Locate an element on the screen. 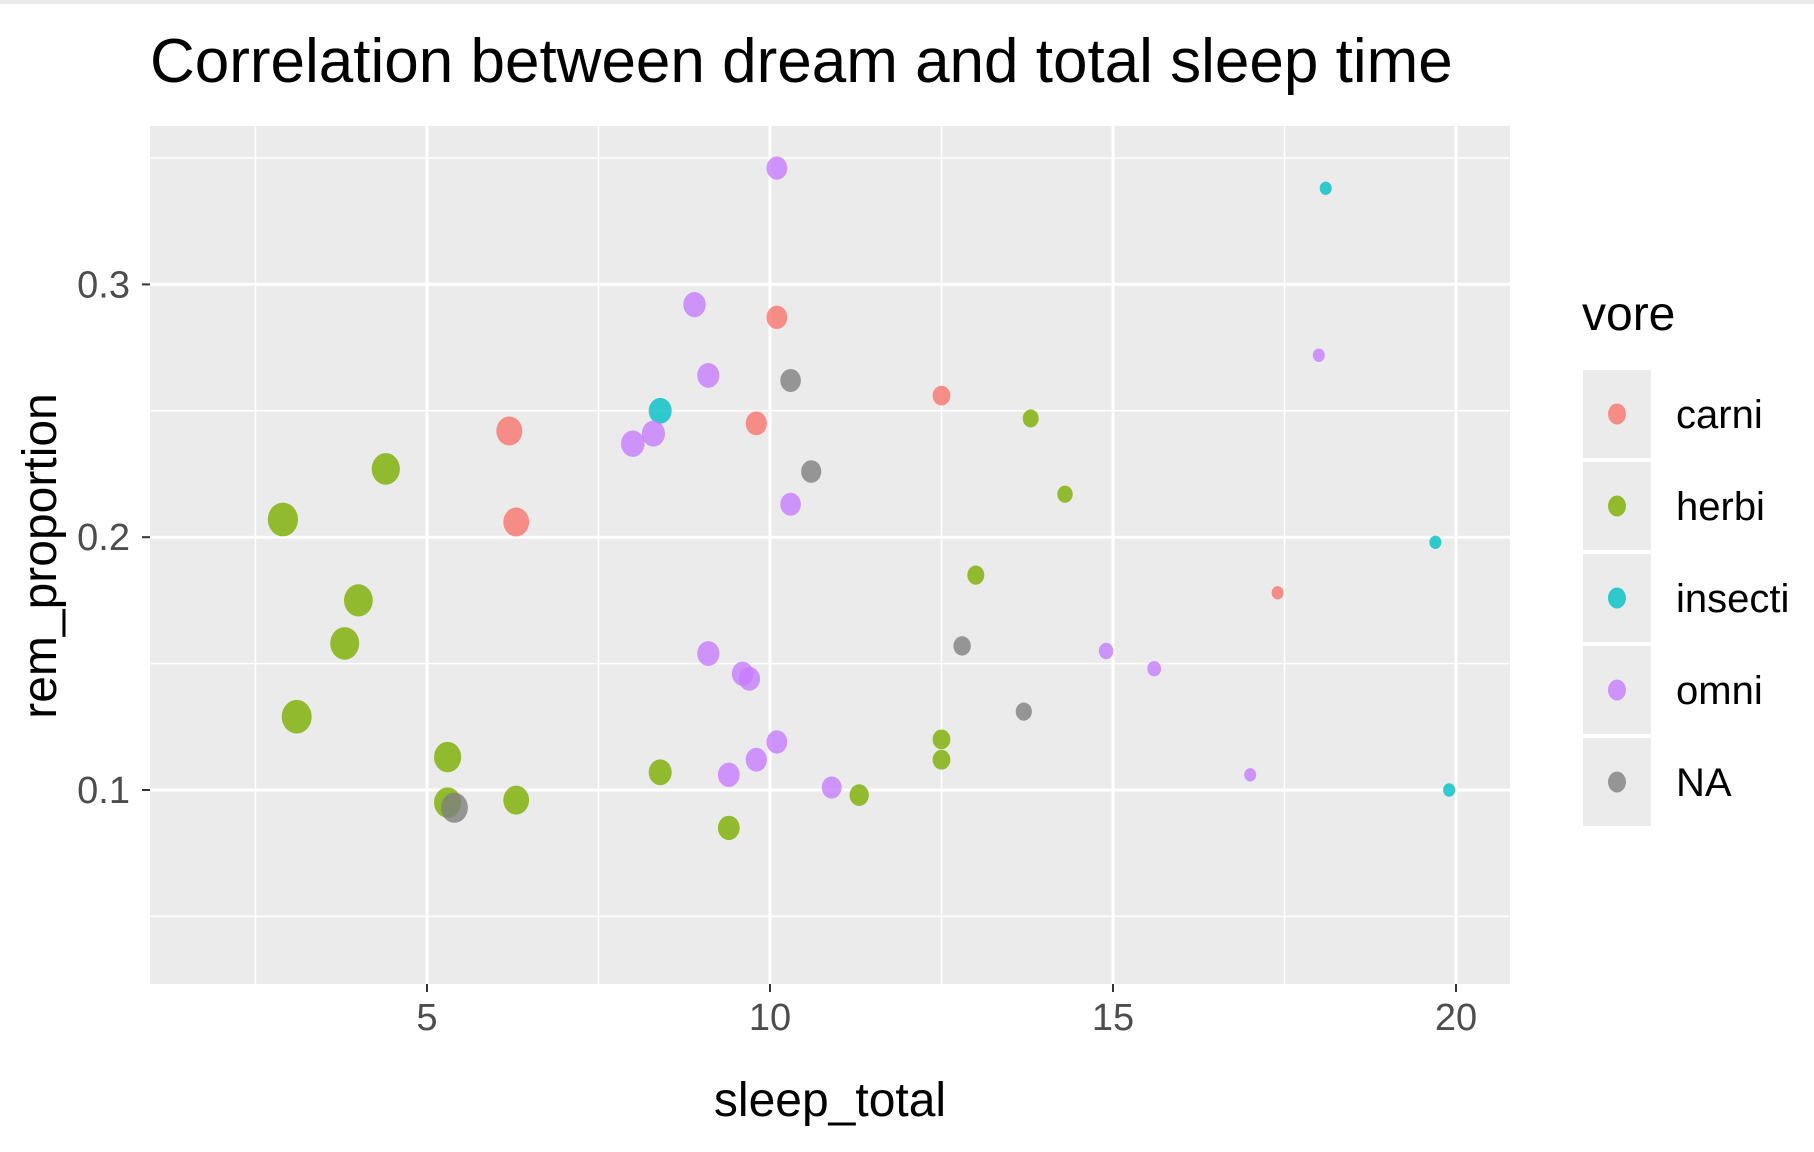 This screenshot has width=1814, height=1152. y-tick-label: 0.3 is located at coordinates (103, 285).